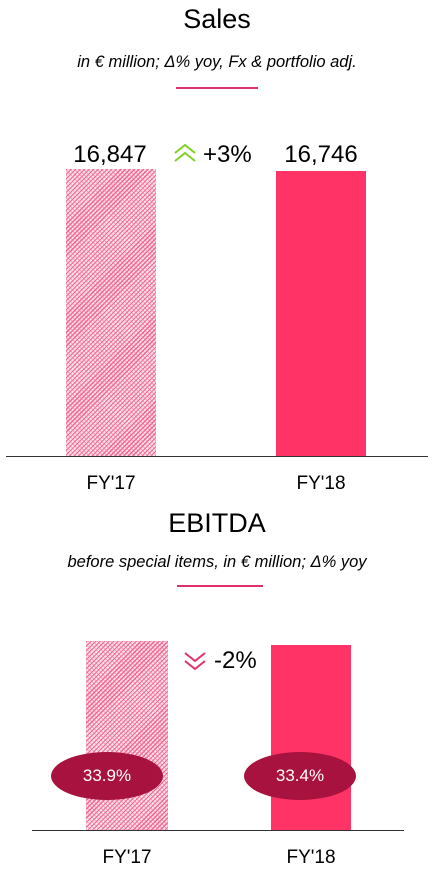 This screenshot has width=434, height=871. What do you see at coordinates (235, 660) in the screenshot?
I see `ebitda-change-label: -2%` at bounding box center [235, 660].